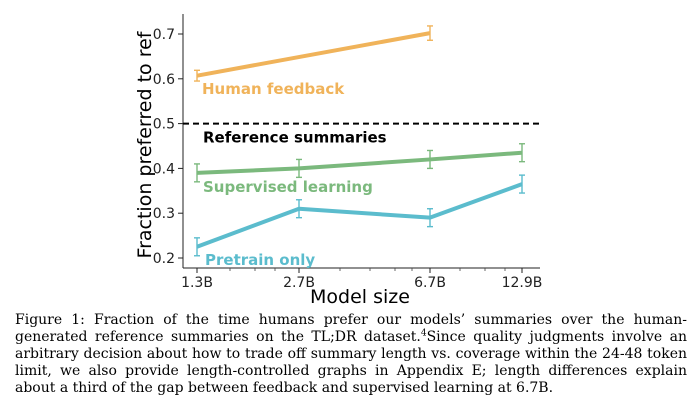 Image resolution: width=700 pixels, height=407 pixels. What do you see at coordinates (522, 283) in the screenshot?
I see `x-tick-label: 12.9B` at bounding box center [522, 283].